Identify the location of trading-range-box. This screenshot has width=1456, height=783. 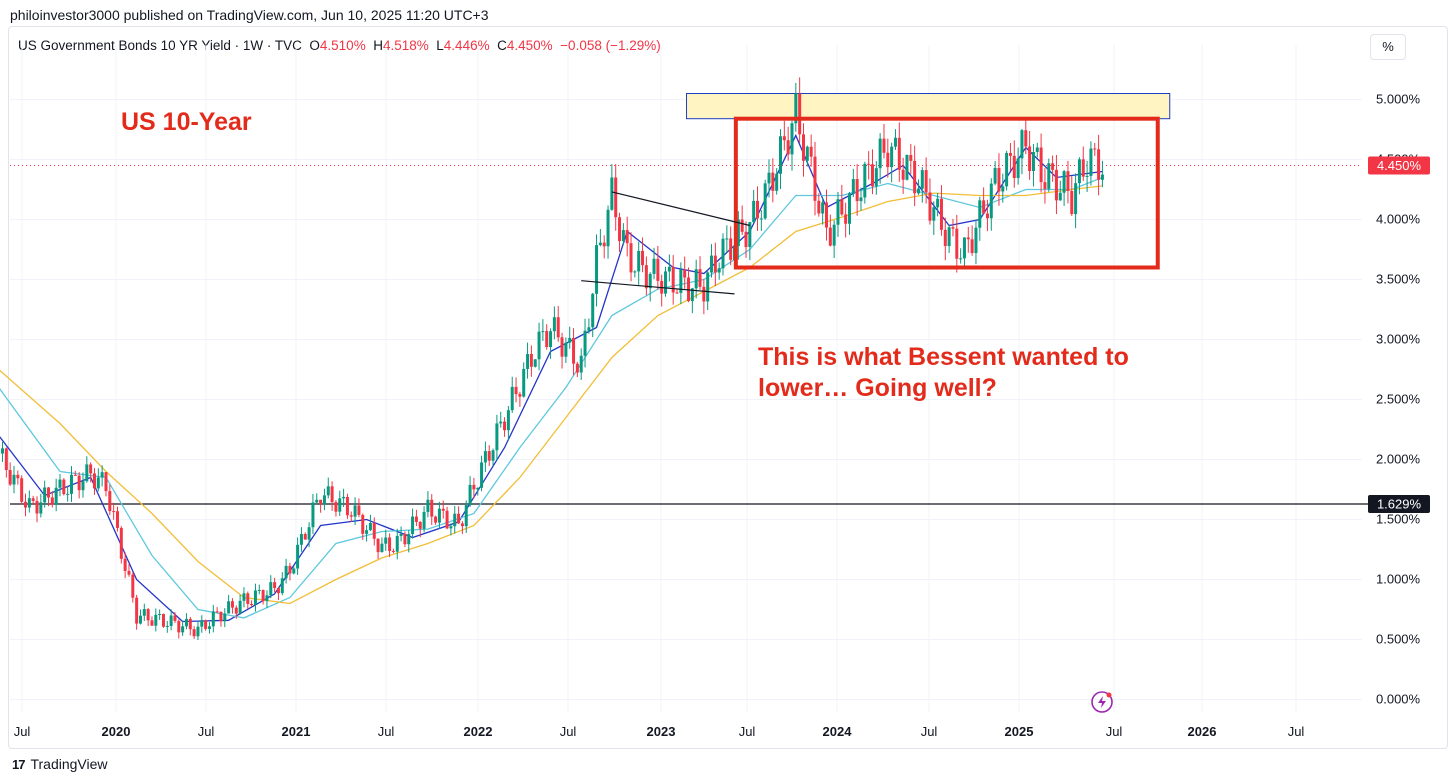
(946, 193).